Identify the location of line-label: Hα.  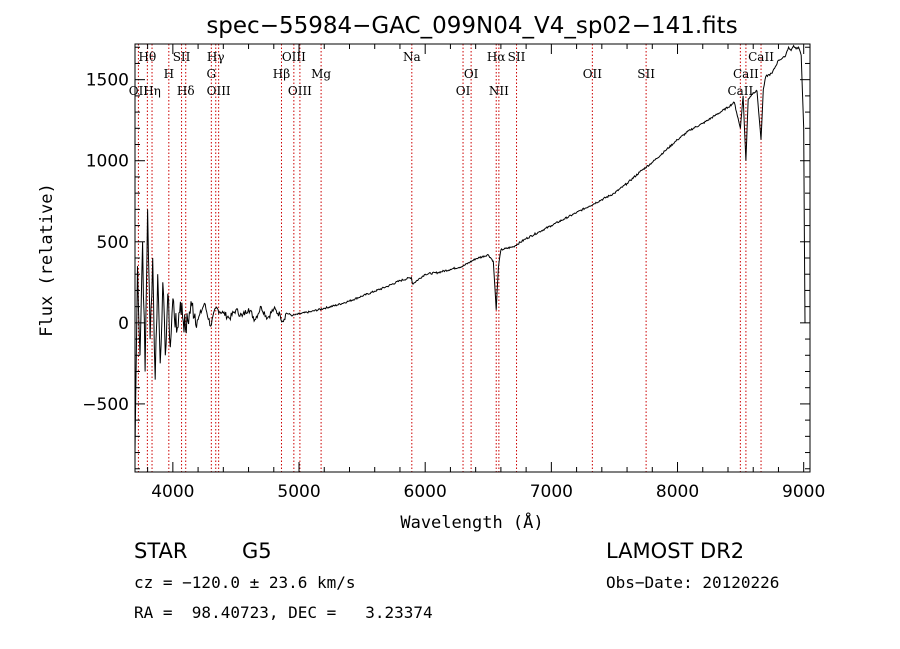
(496, 57).